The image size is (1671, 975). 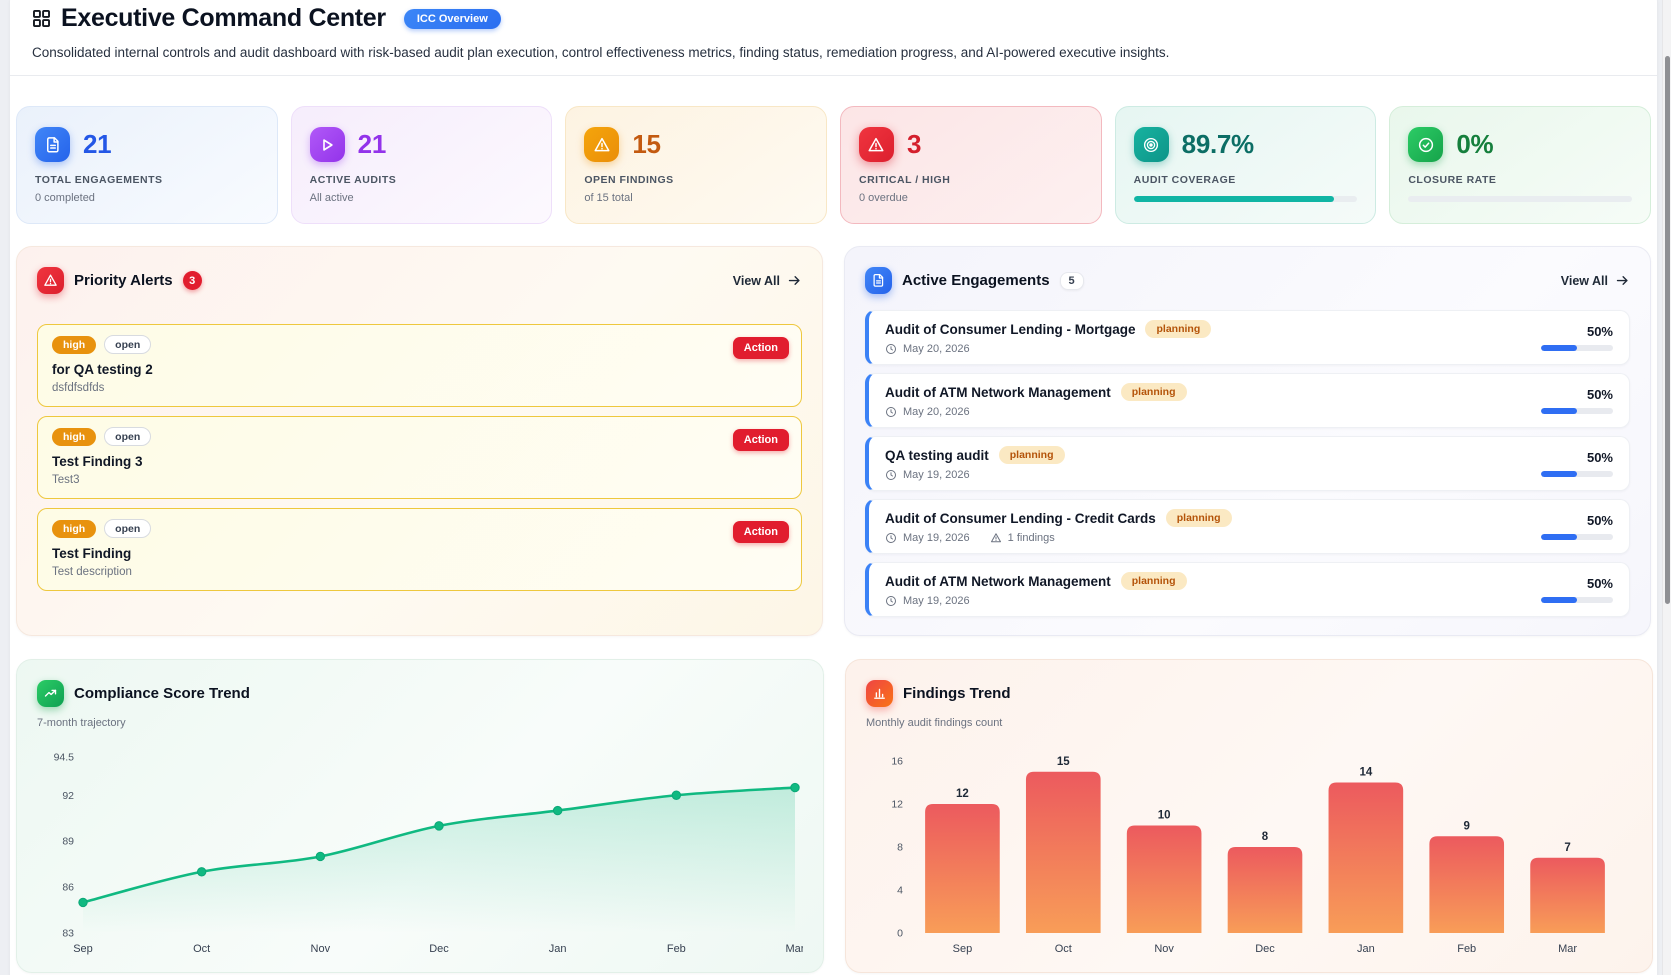 I want to click on findings-bar-chart: 0 4 8 12 16 12 Sep 15 Oct 10 Nov 8 Dec 14 Jan 9 Feb 7 Mar, so click(x=1248, y=855).